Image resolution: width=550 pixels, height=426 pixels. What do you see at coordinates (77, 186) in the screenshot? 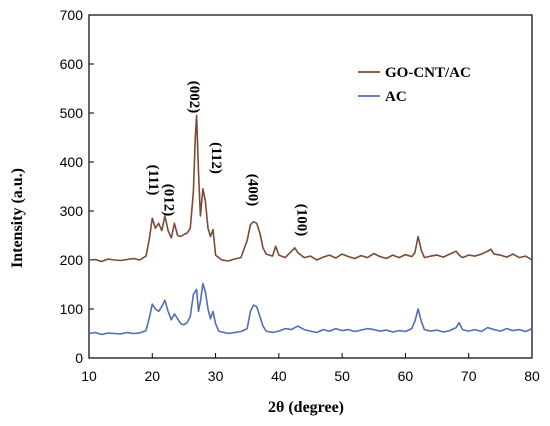
I see `y-axis-ticks: 0 100 200 300 400 500 600 700` at bounding box center [77, 186].